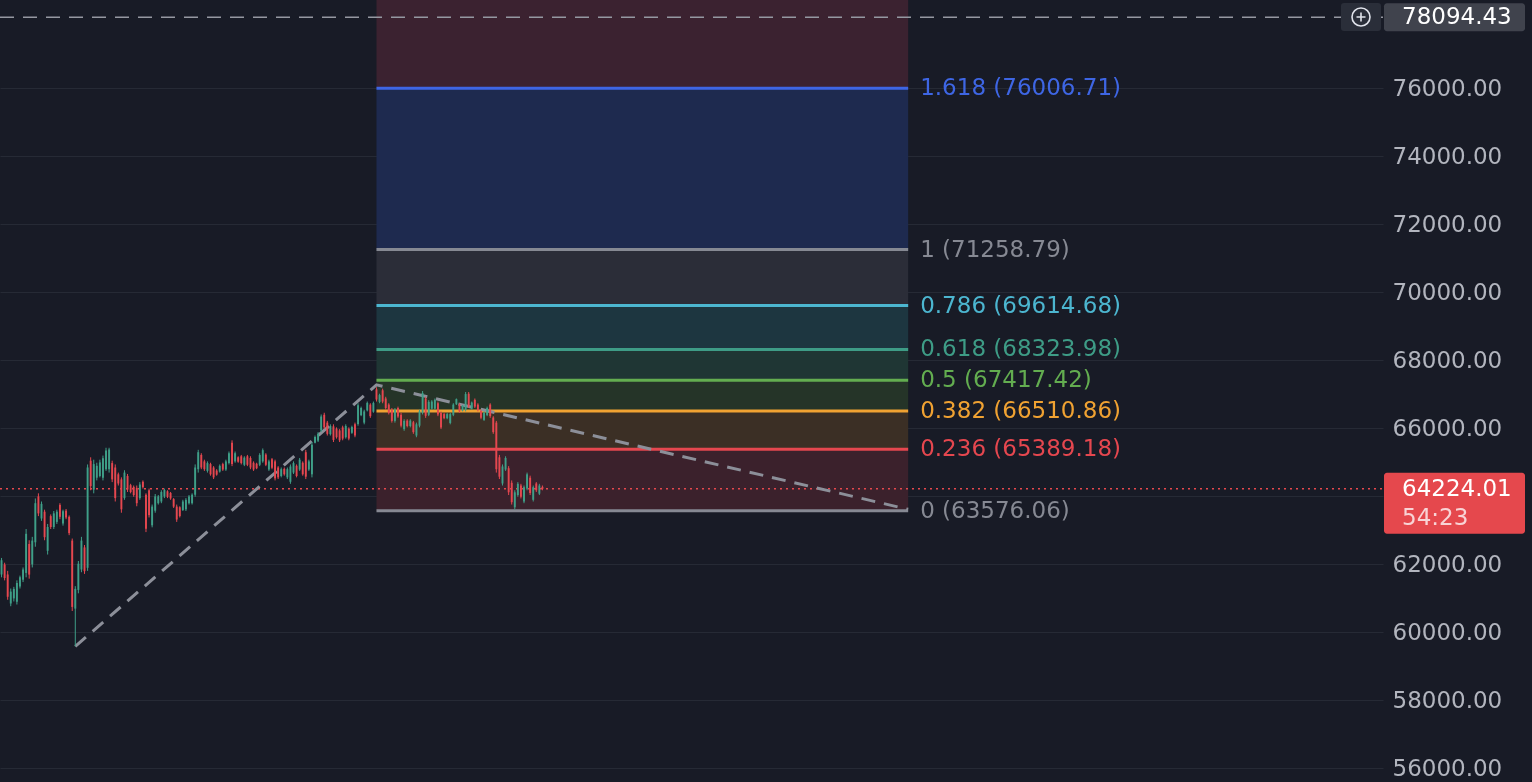  I want to click on y-tick-label: 62000.00, so click(1447, 563).